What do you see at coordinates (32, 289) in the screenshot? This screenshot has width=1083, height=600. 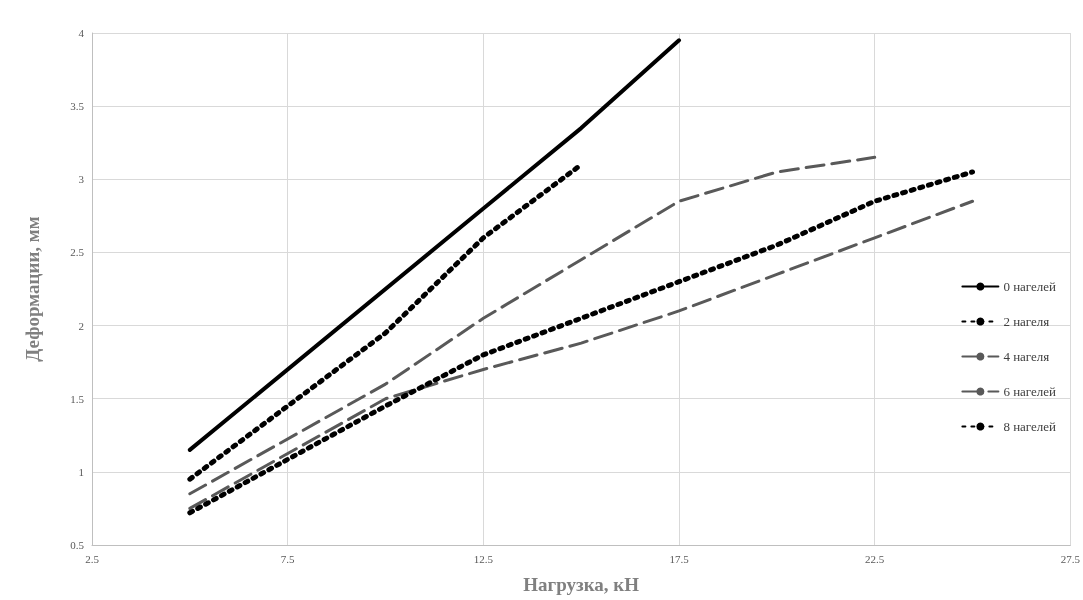 I see `y-axis-title: Деформации, мм` at bounding box center [32, 289].